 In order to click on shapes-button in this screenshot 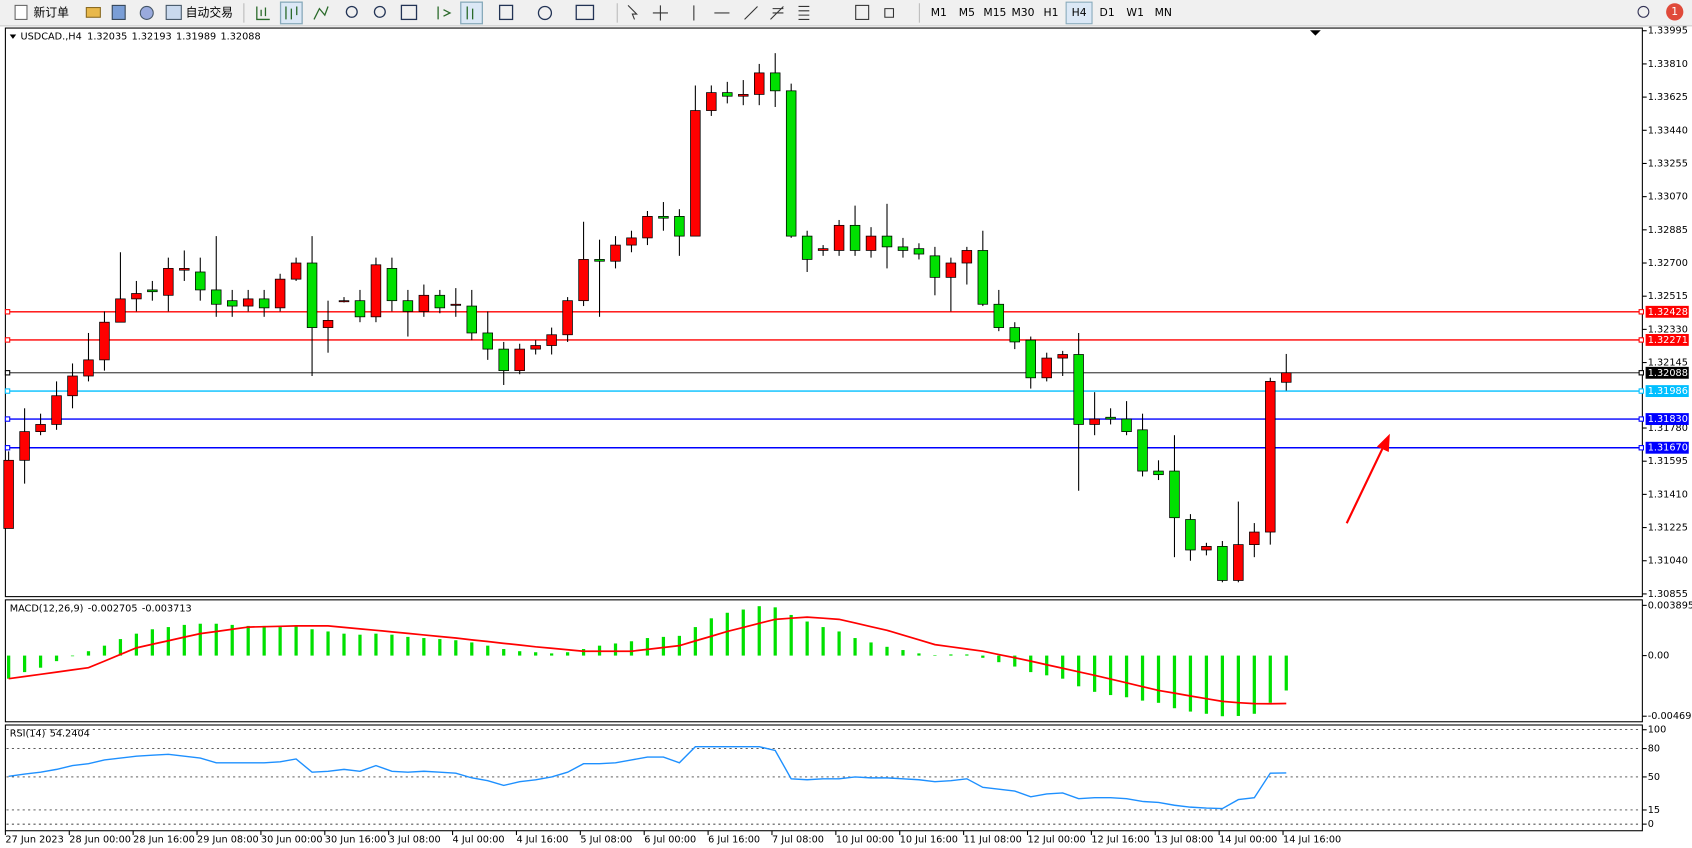, I will do `click(889, 13)`.